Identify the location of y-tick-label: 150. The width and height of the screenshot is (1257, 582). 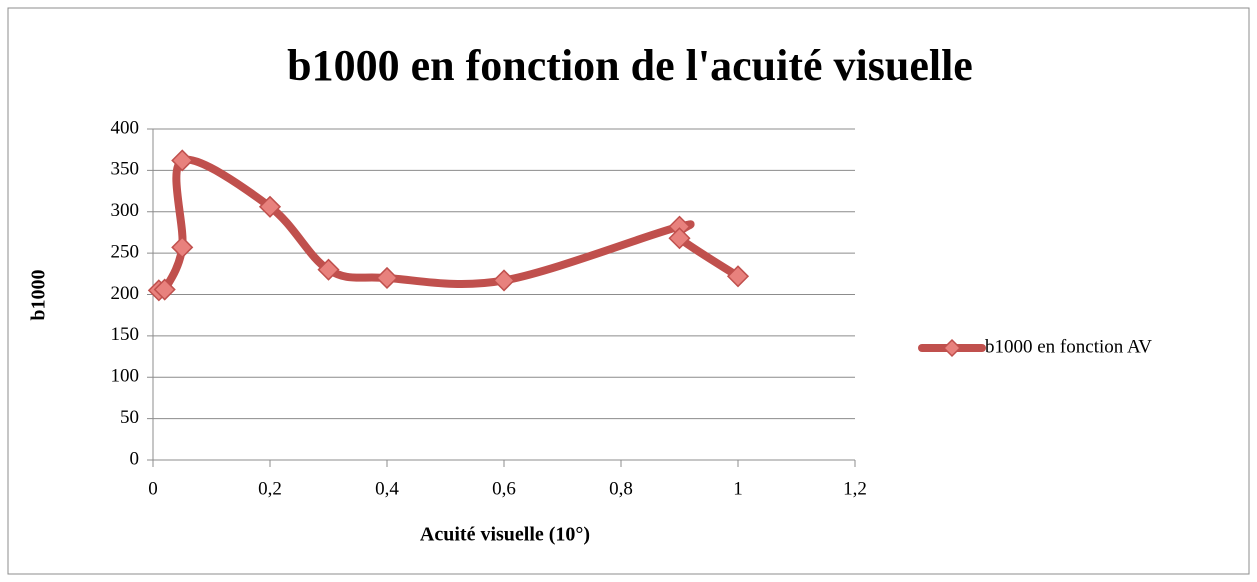
(125, 334).